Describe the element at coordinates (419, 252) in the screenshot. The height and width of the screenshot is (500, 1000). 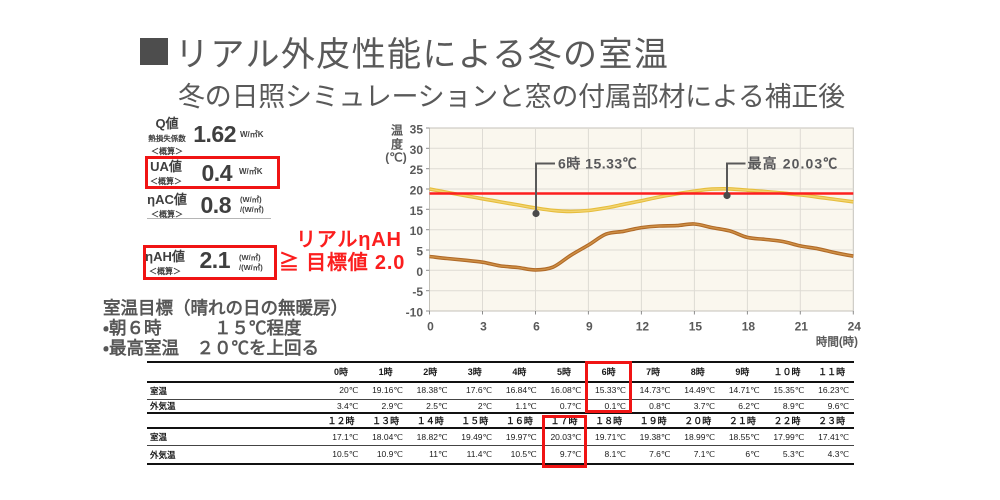
I see `svg-text: 5` at that location.